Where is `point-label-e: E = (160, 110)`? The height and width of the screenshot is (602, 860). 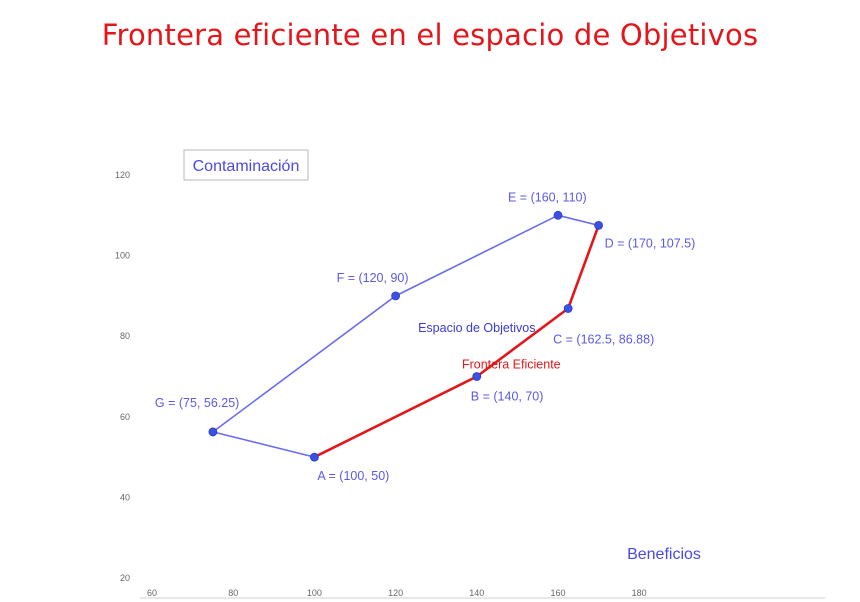
point-label-e: E = (160, 110) is located at coordinates (547, 197).